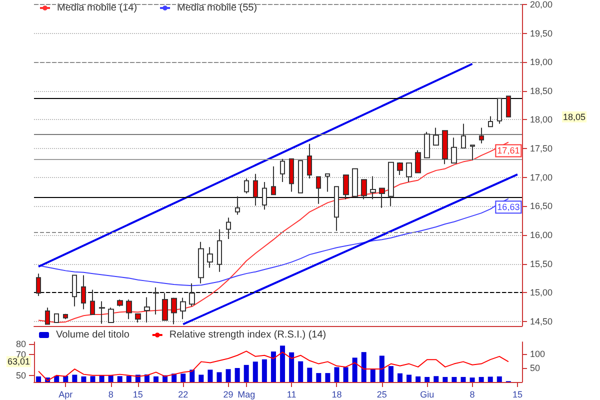  What do you see at coordinates (541, 62) in the screenshot?
I see `y-tick-label: 19,00` at bounding box center [541, 62].